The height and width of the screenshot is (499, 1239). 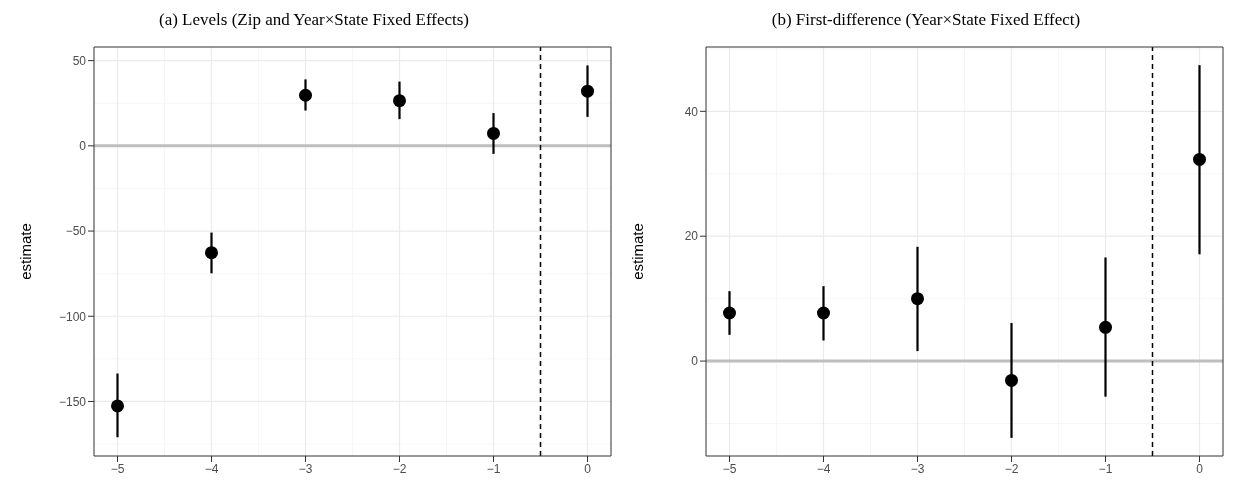 I want to click on y-tick-label: −150, so click(x=72, y=401).